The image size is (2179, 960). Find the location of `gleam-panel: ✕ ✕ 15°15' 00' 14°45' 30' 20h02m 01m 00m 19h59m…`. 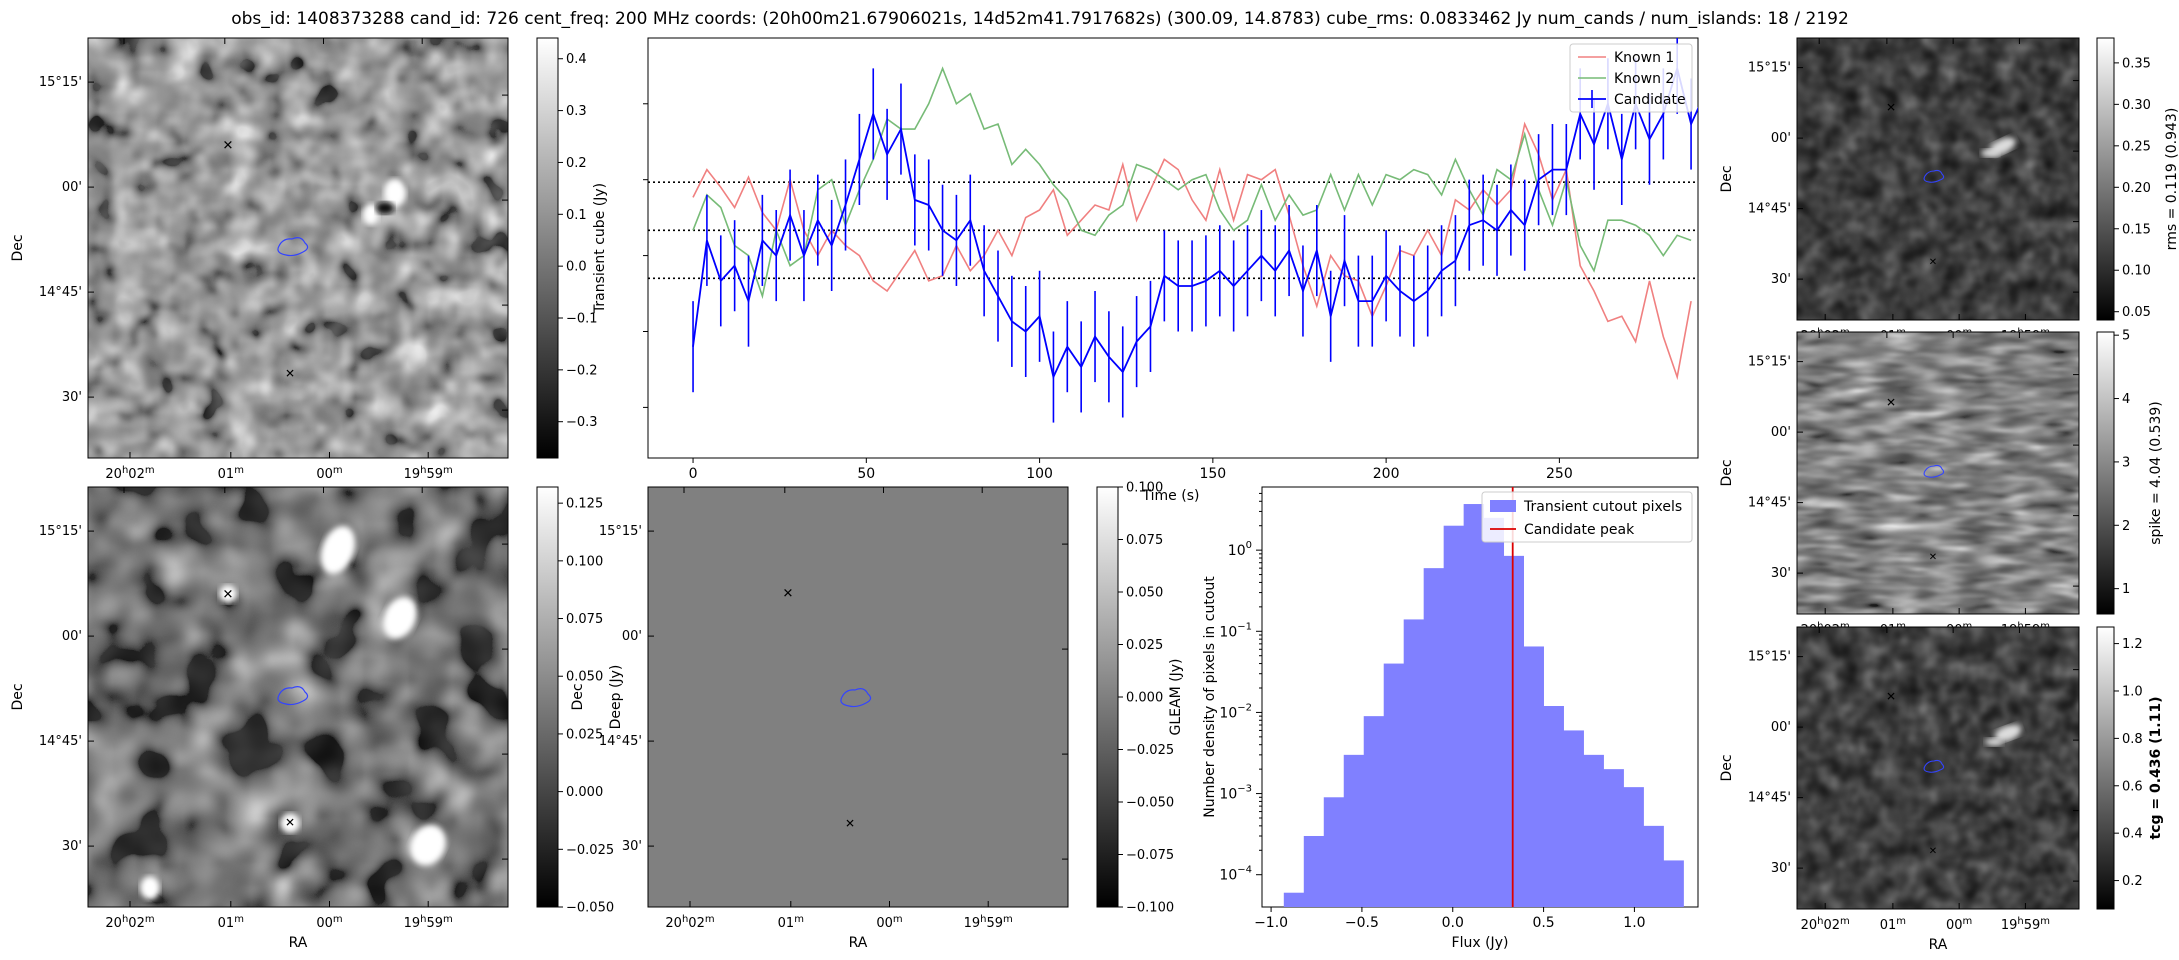

gleam-panel: ✕ ✕ 15°15' 00' 14°45' 30' 20h02m 01m 00m 19h59m… is located at coordinates (819, 718).